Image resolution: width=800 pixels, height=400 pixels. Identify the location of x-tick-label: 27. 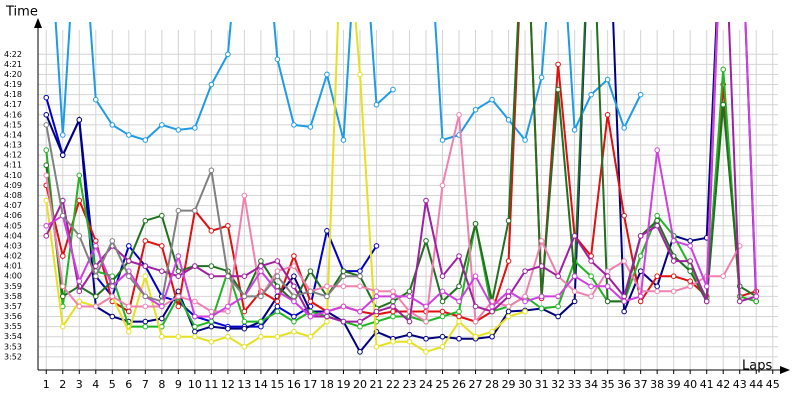
(476, 384).